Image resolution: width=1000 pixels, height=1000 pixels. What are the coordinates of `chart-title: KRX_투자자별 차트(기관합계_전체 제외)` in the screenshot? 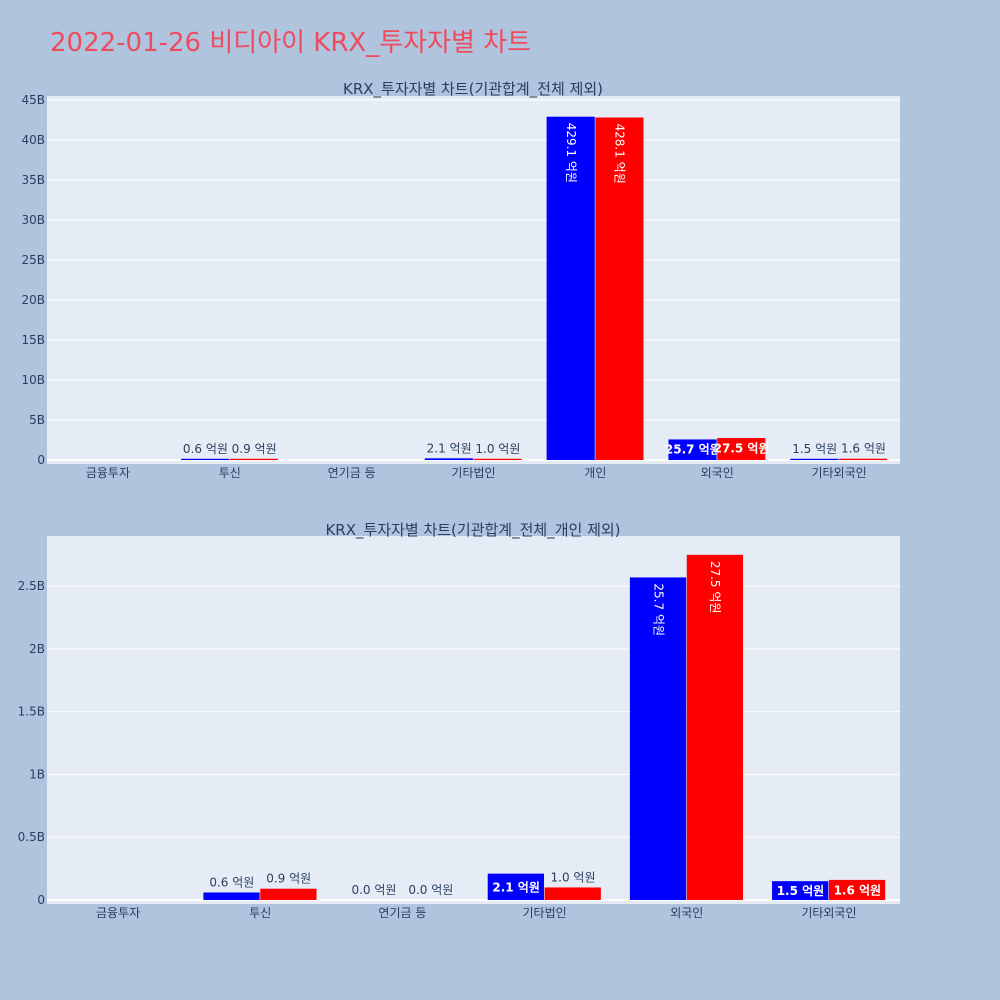 It's located at (473, 89).